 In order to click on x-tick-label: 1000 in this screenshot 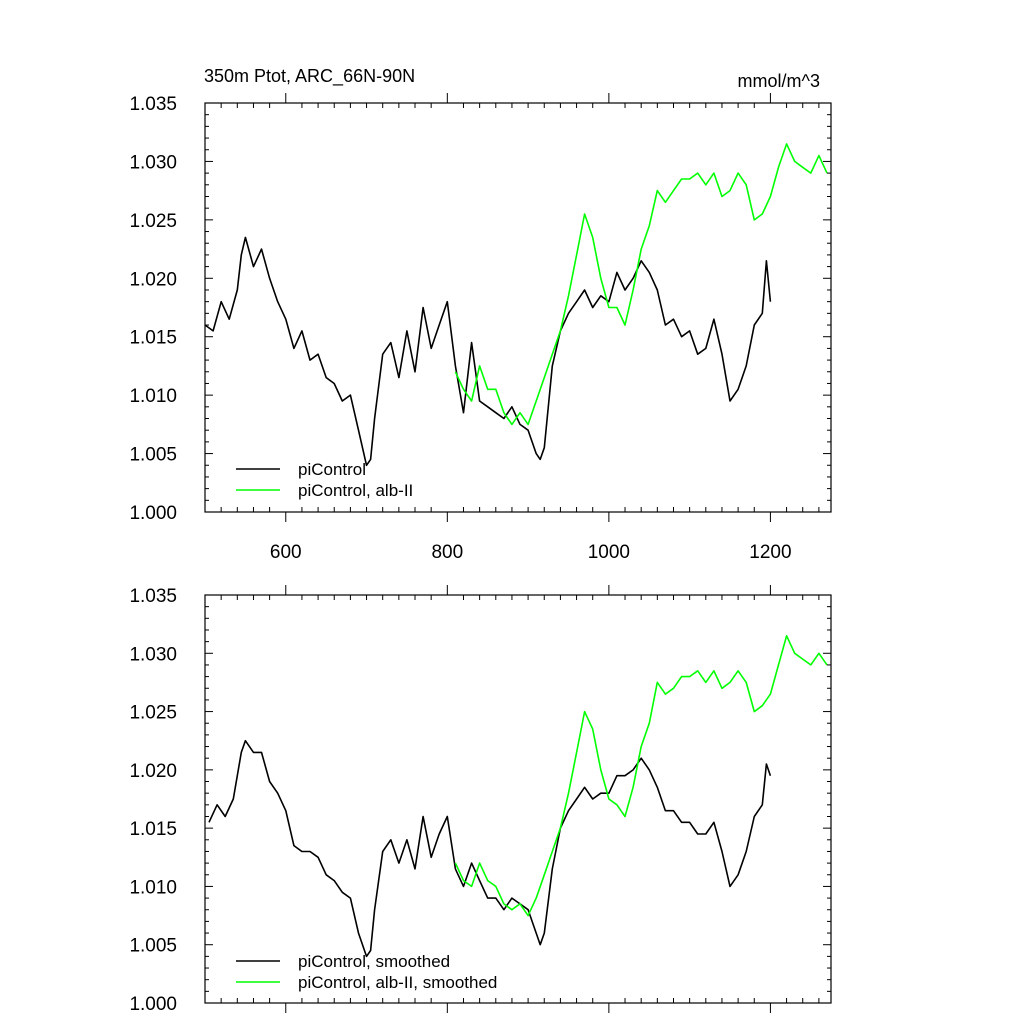, I will do `click(609, 552)`.